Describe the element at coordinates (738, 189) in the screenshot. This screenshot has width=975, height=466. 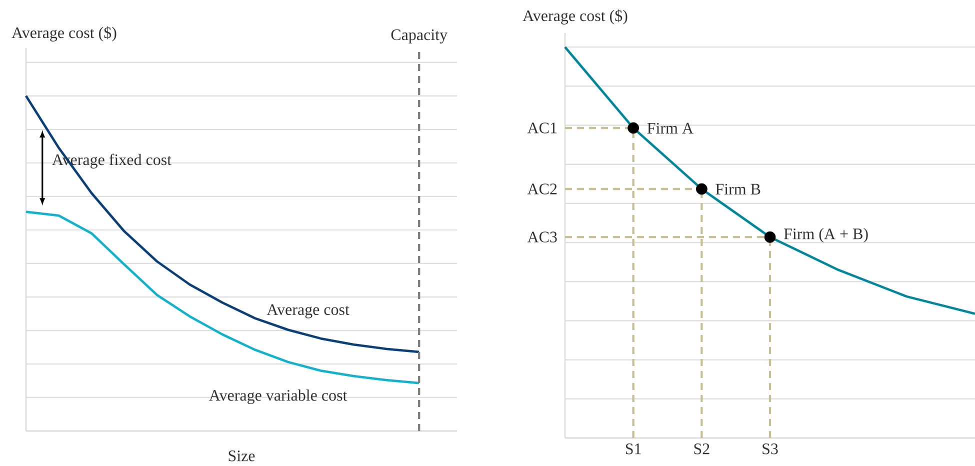
I see `annotation: Firm B` at that location.